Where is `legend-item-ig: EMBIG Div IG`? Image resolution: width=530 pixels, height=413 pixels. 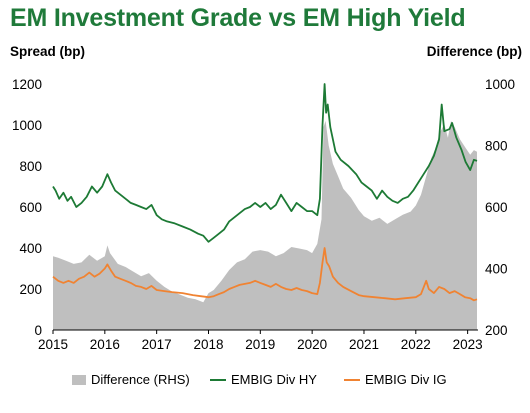
legend-item-ig: EMBIG Div IG is located at coordinates (395, 379).